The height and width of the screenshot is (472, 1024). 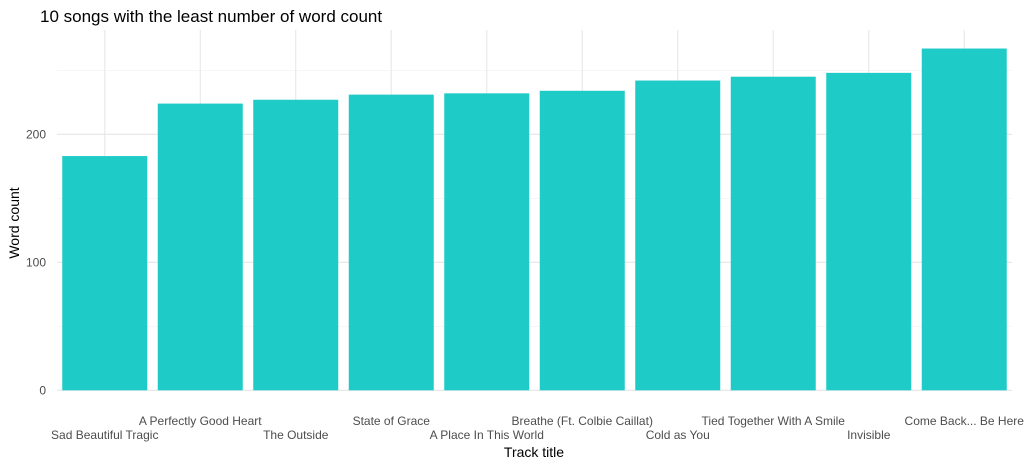 I want to click on x-tick-label: State of Grace, so click(x=392, y=421).